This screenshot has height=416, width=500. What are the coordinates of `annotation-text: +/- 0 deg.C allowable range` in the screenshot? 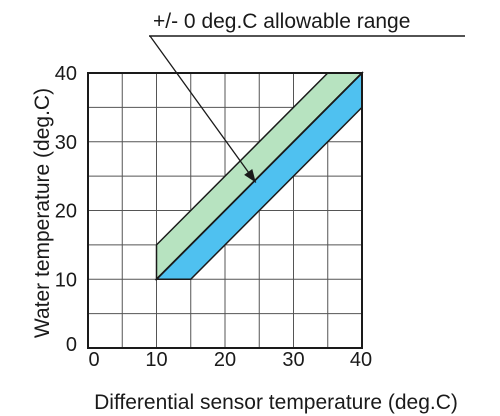 It's located at (281, 21).